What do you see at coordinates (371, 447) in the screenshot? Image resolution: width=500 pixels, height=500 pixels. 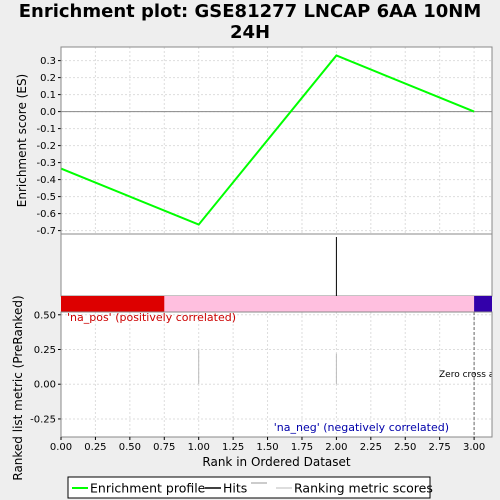 I see `x-tick-label: 2.25` at bounding box center [371, 447].